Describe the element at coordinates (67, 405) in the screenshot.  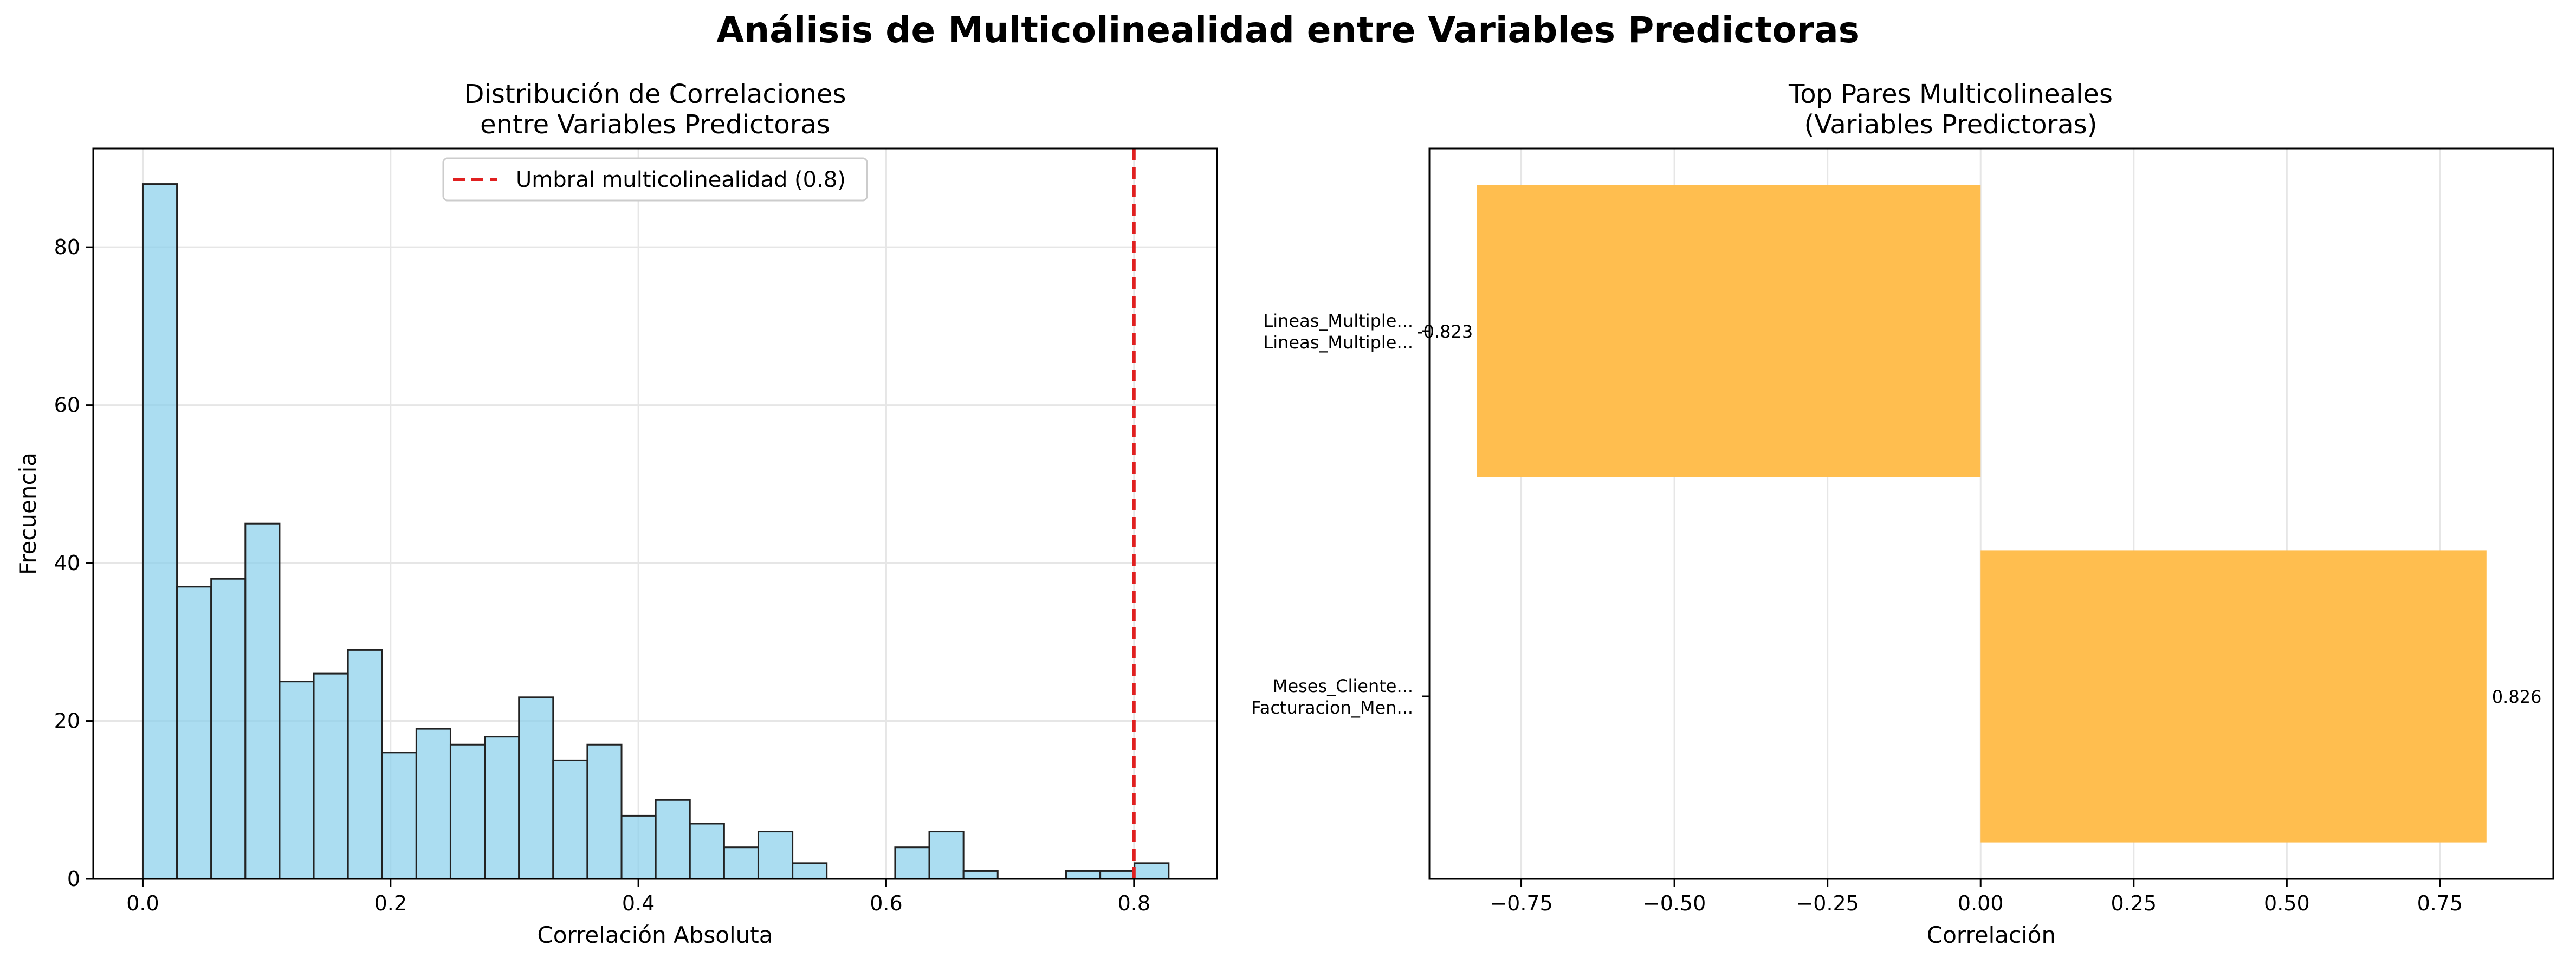
I see `histogram-ytick-label: 60` at that location.